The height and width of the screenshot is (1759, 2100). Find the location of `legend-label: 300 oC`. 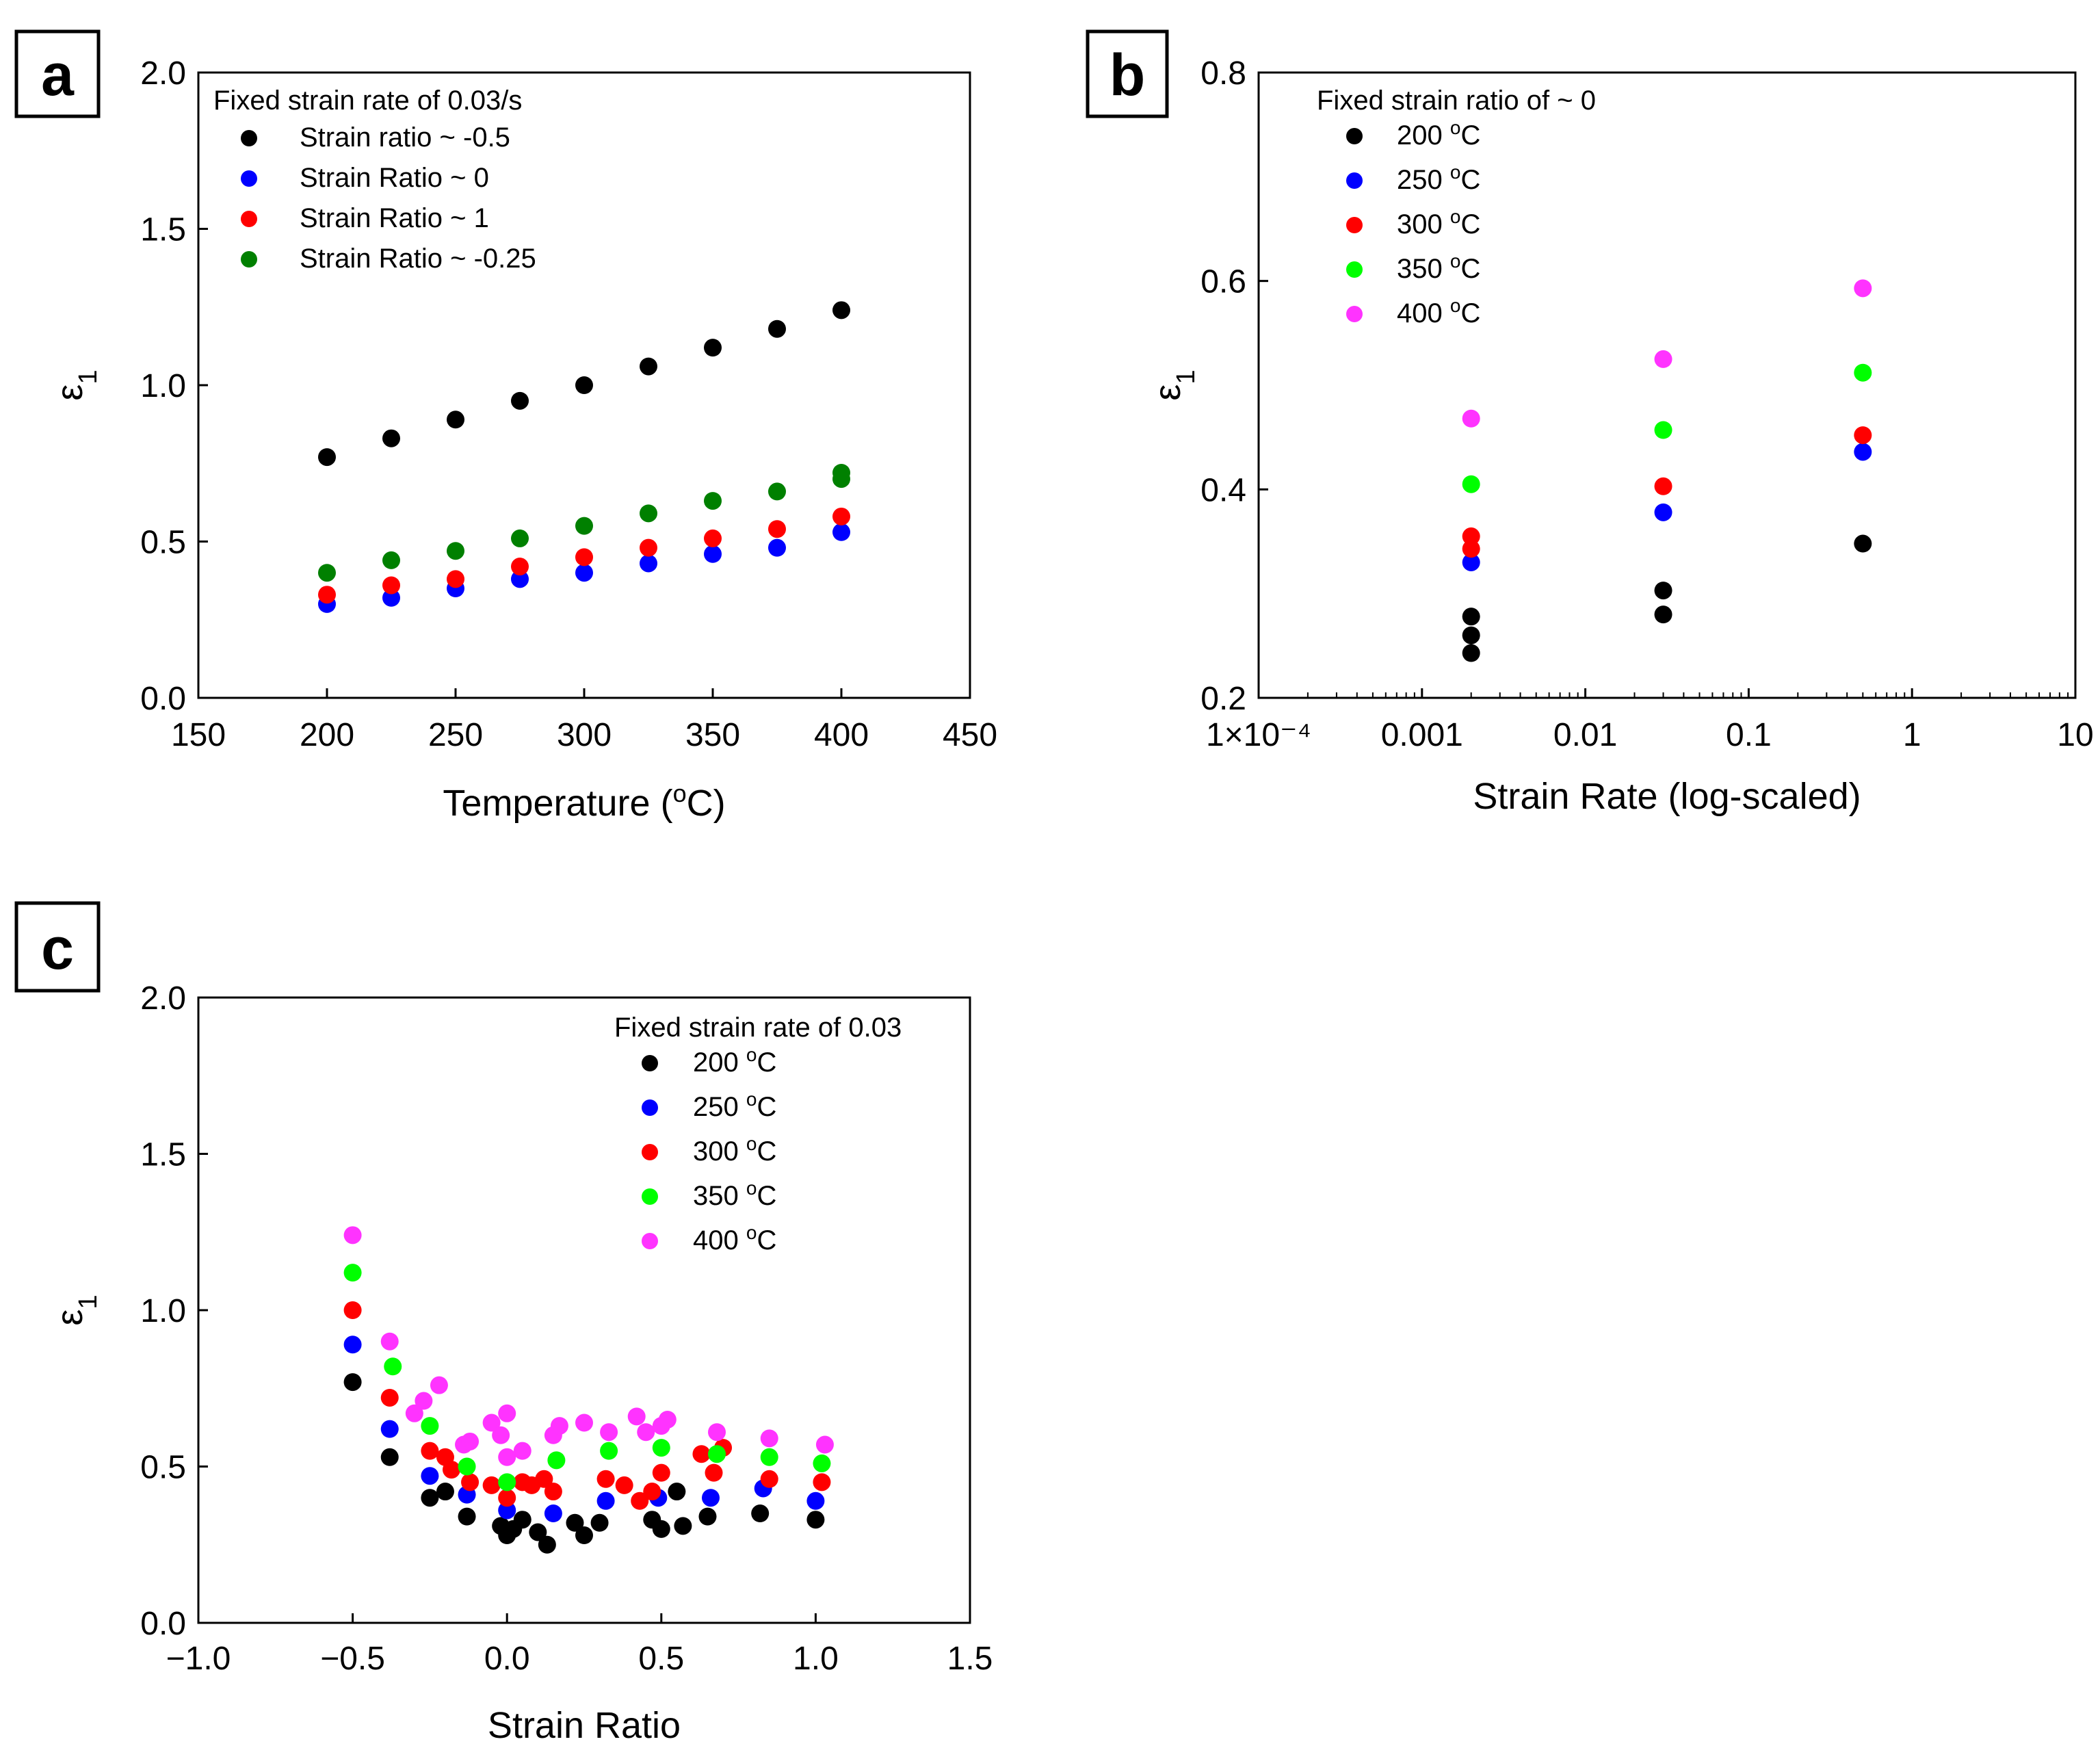

legend-label: 300 oC is located at coordinates (1438, 223).